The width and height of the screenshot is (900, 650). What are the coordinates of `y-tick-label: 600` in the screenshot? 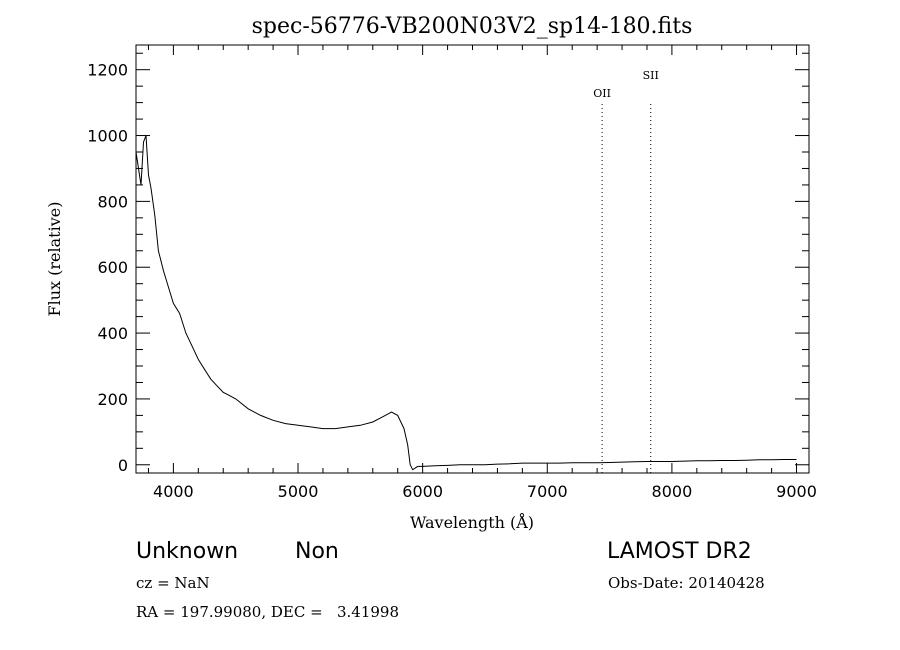 It's located at (112, 267).